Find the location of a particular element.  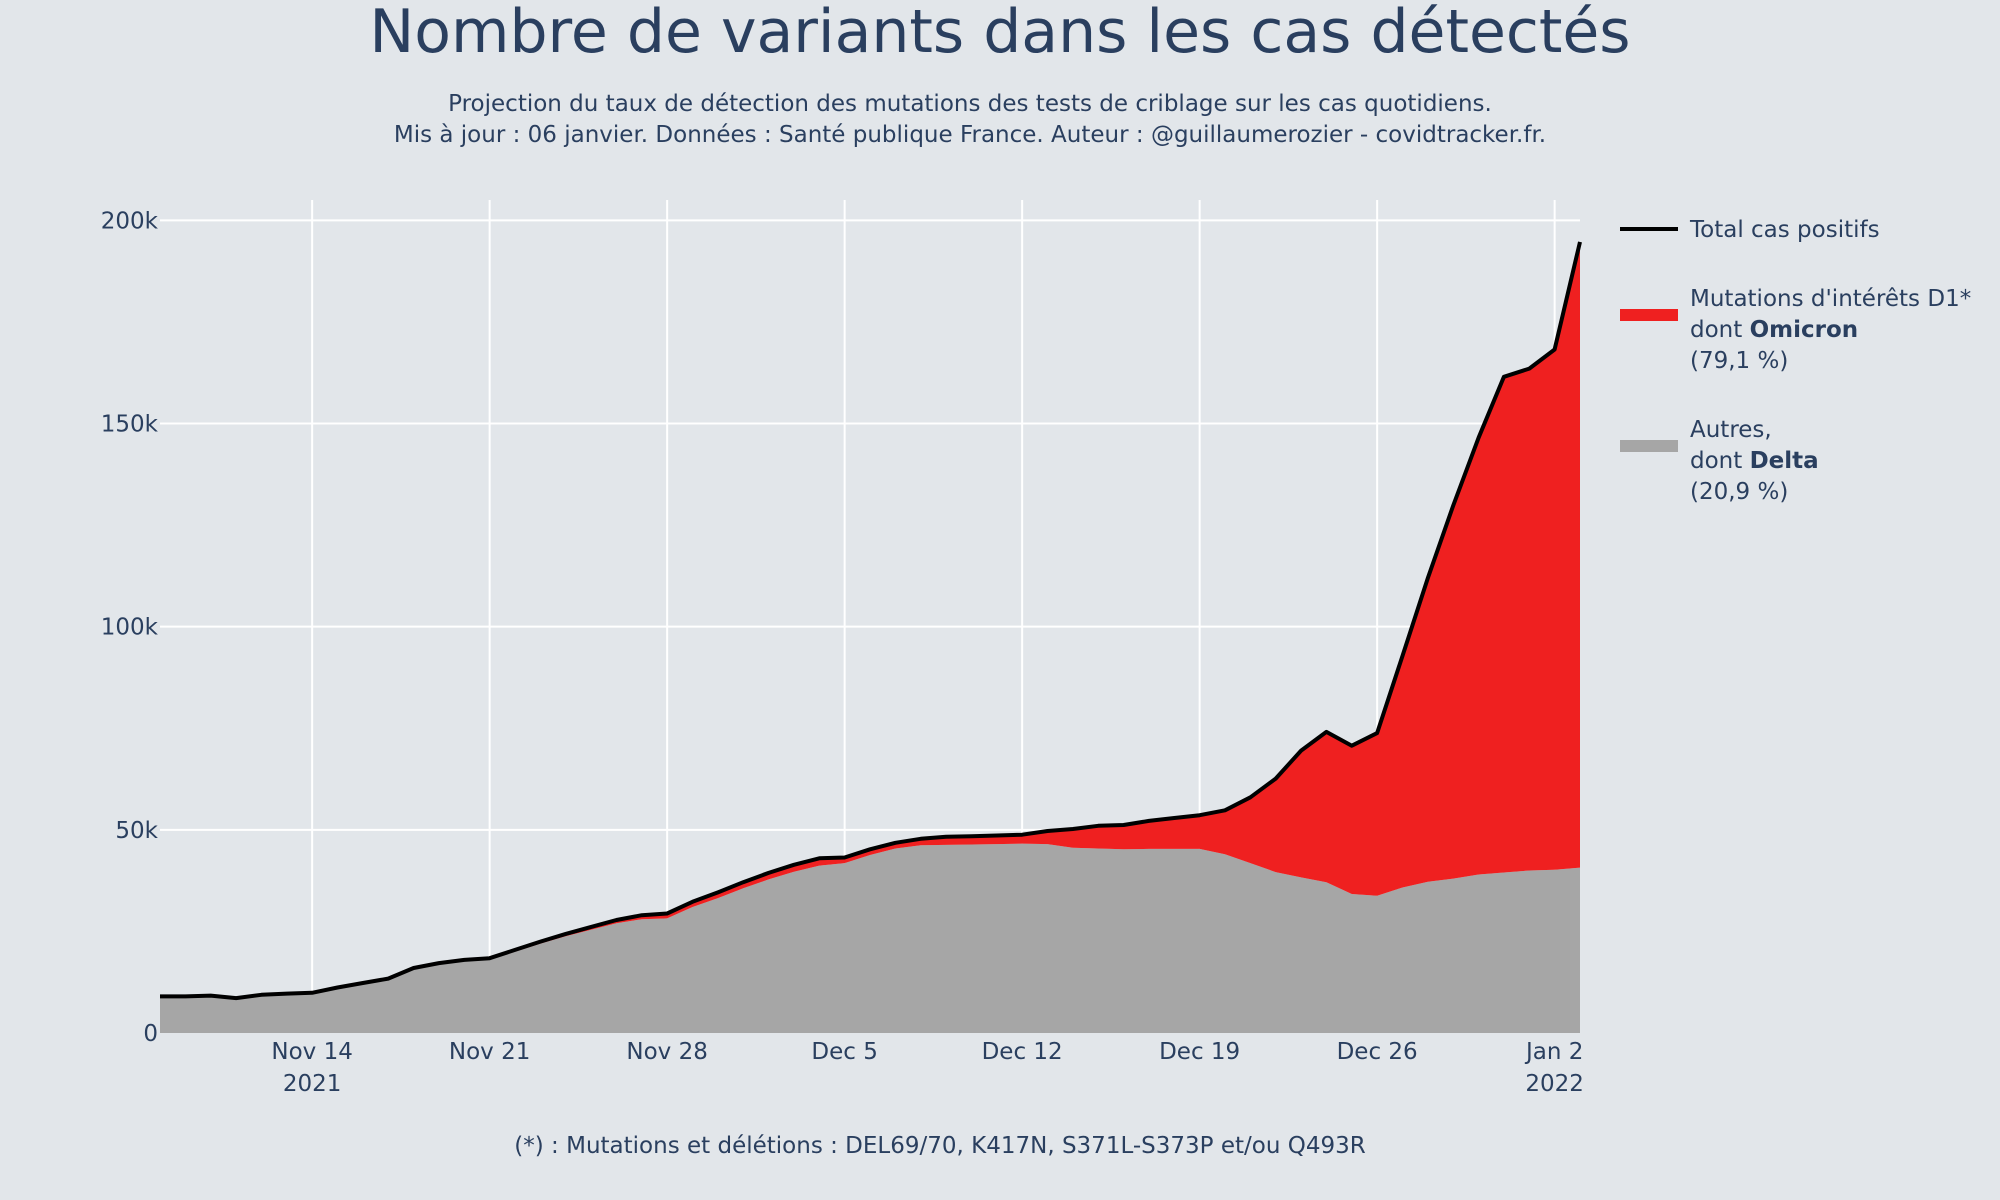

x-tick-label: Jan 2 is located at coordinates (1553, 1052).